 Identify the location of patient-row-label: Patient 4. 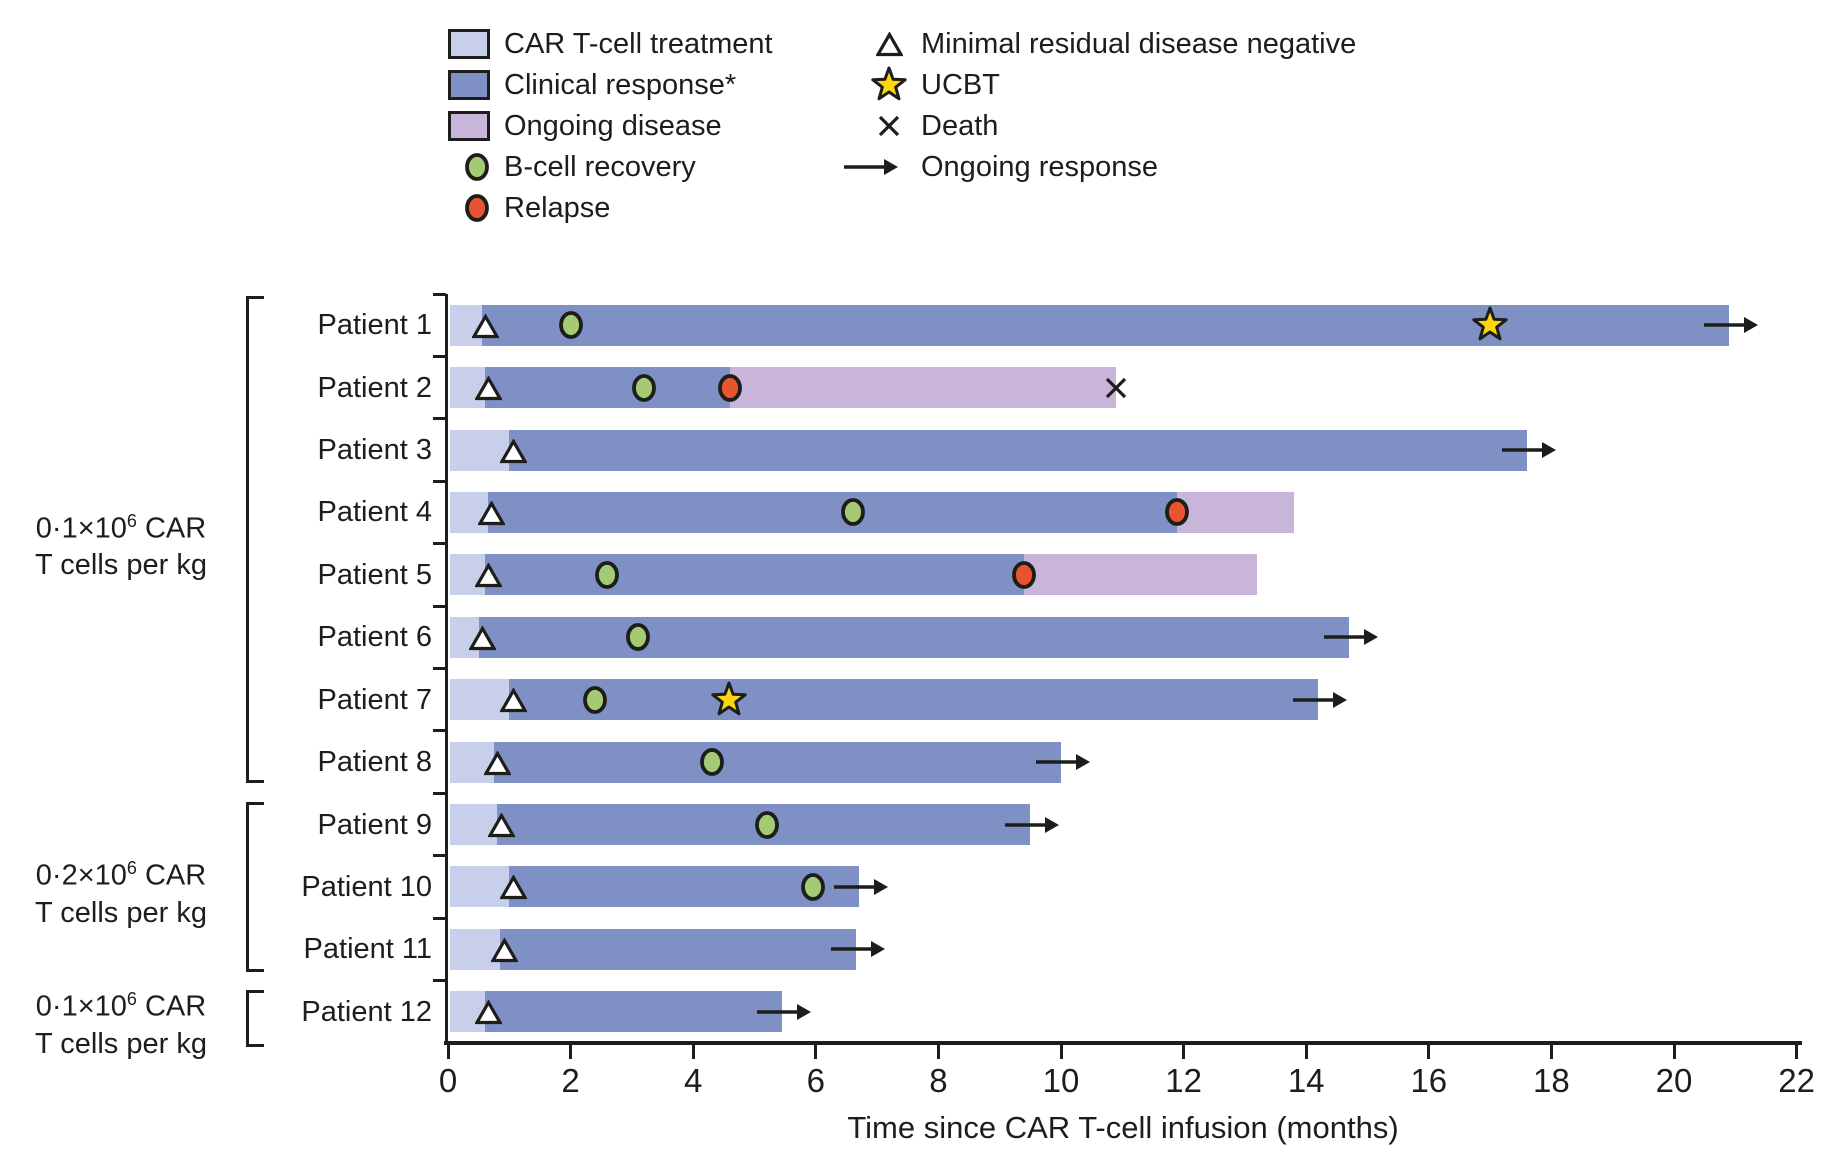
(374, 512).